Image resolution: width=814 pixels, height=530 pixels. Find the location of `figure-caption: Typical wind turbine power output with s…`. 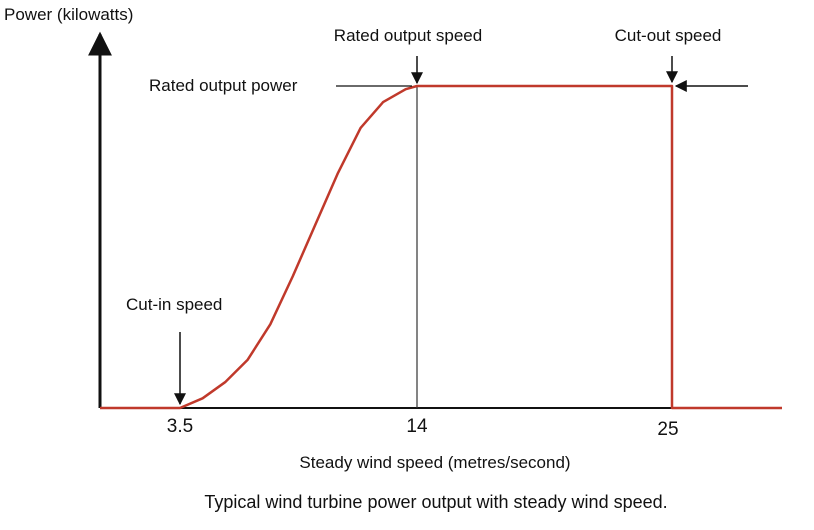

figure-caption: Typical wind turbine power output with s… is located at coordinates (435, 502).